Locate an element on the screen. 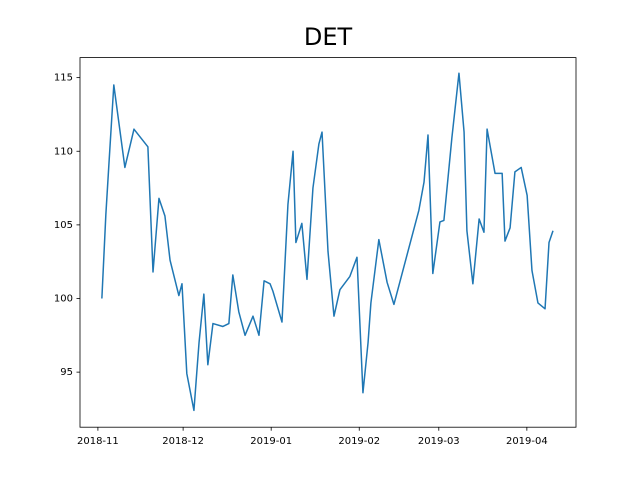 The image size is (640, 484). x-tick-label: 2019-01 is located at coordinates (271, 441).